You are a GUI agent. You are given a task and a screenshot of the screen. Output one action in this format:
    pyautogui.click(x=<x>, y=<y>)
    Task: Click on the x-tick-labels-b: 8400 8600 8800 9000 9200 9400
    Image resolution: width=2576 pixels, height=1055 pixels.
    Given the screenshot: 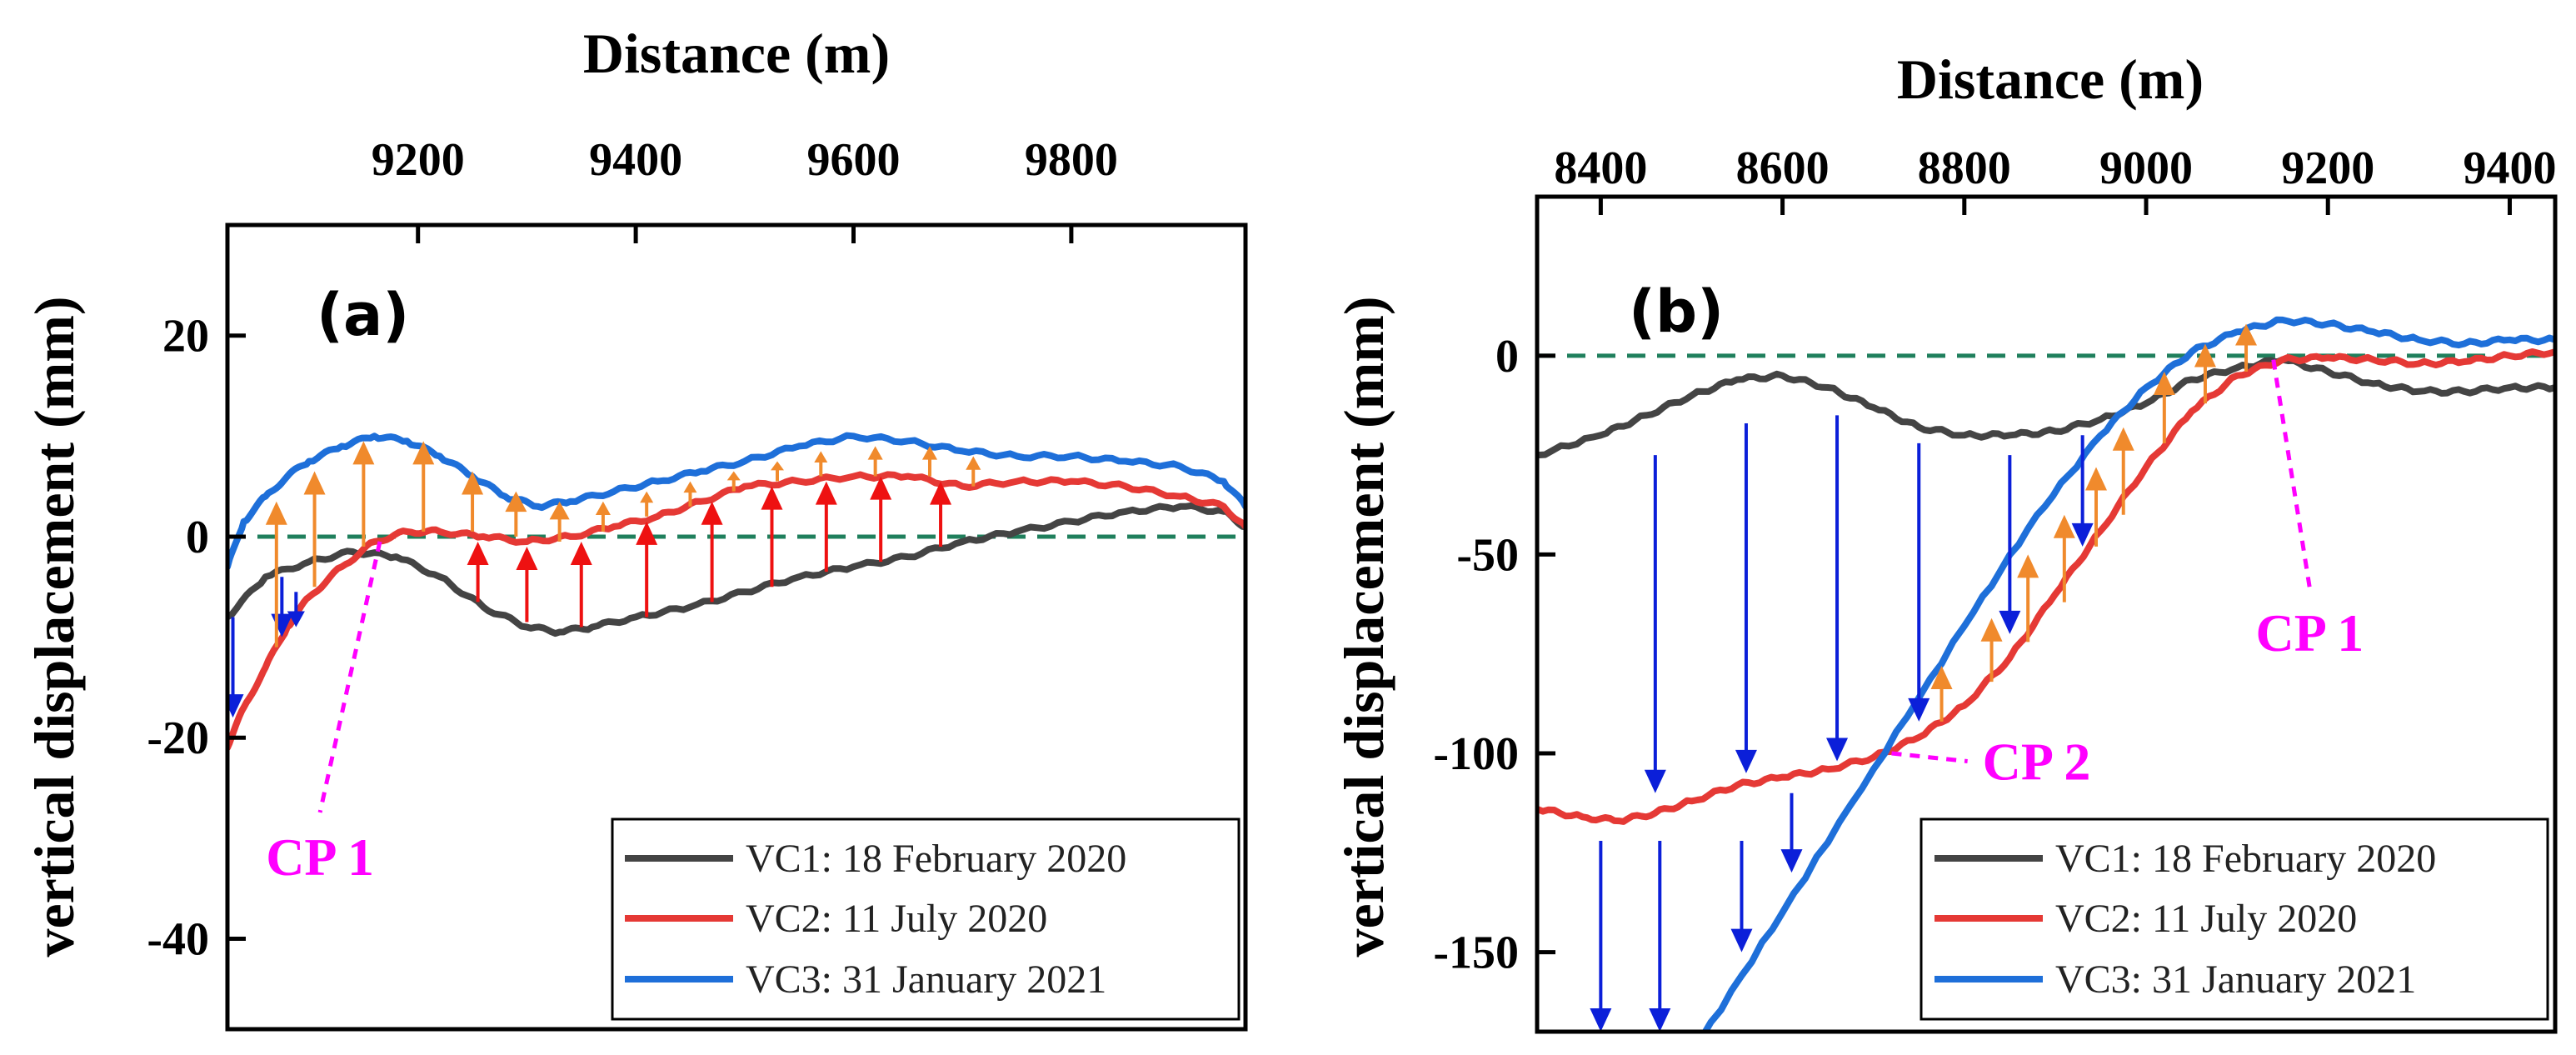 What is the action you would take?
    pyautogui.click(x=2055, y=168)
    